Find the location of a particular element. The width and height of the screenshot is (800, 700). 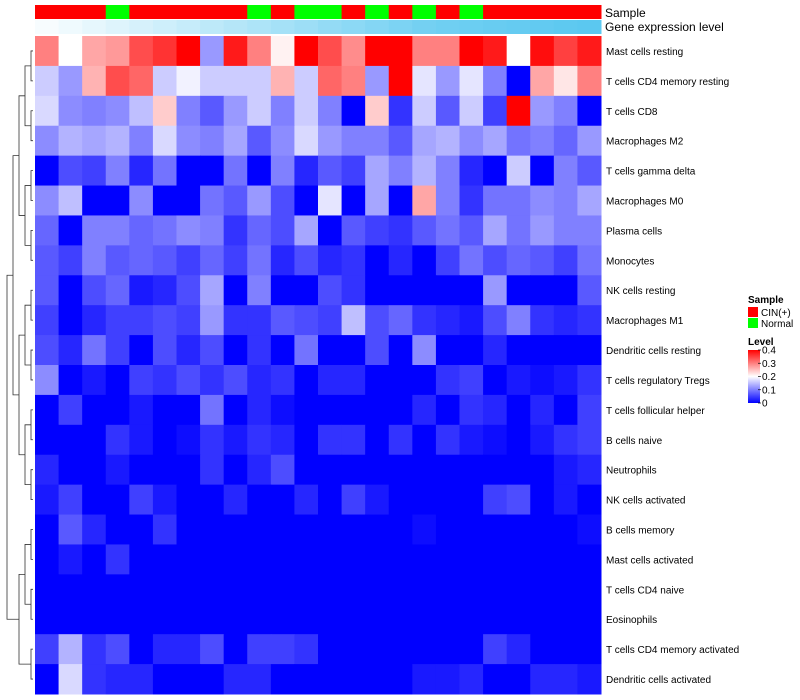

row-label: T cells CD4 naive is located at coordinates (645, 590).